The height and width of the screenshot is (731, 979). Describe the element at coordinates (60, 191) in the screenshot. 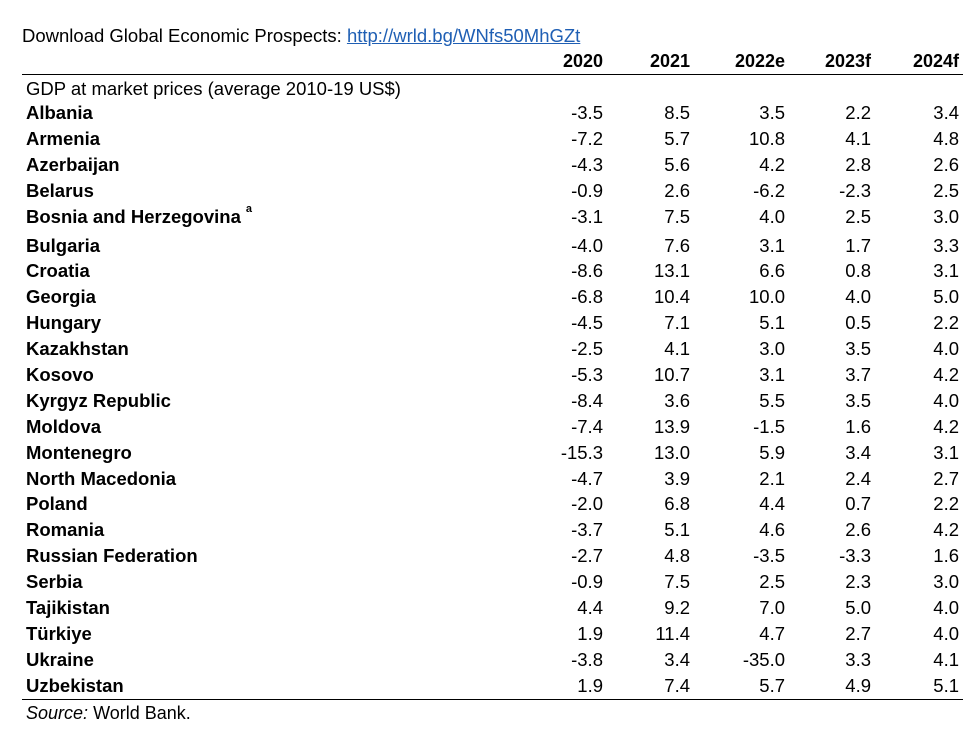

I see `country-name: Belarus` at that location.